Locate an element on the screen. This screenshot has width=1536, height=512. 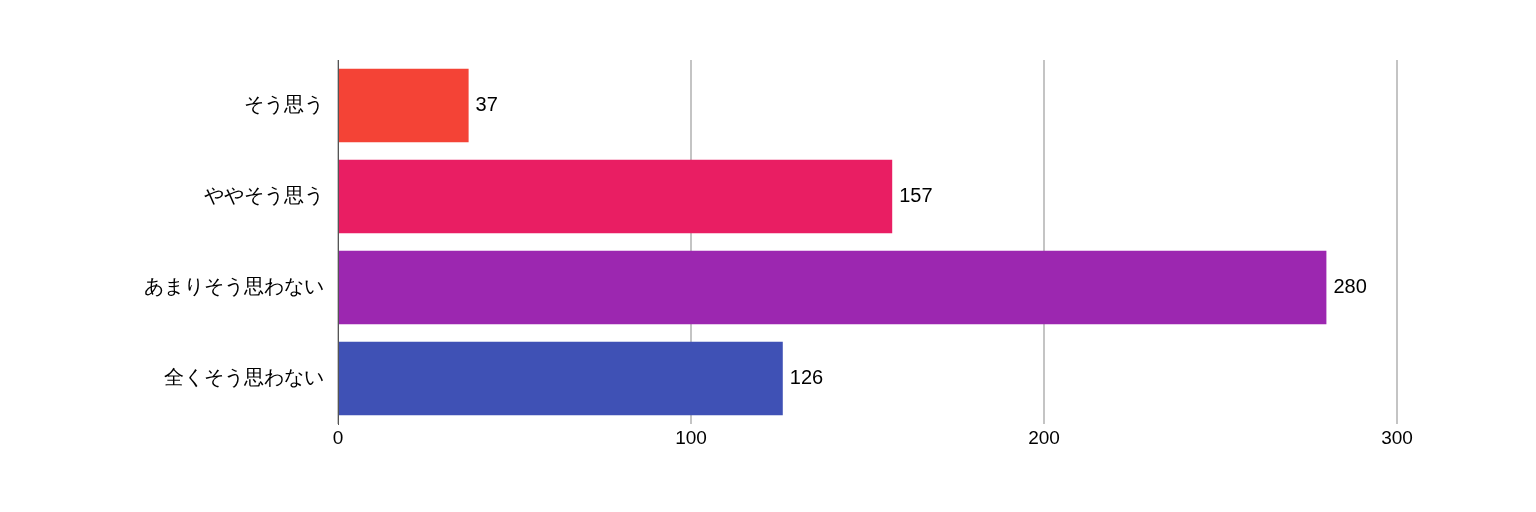
data-label: 280 is located at coordinates (1350, 286).